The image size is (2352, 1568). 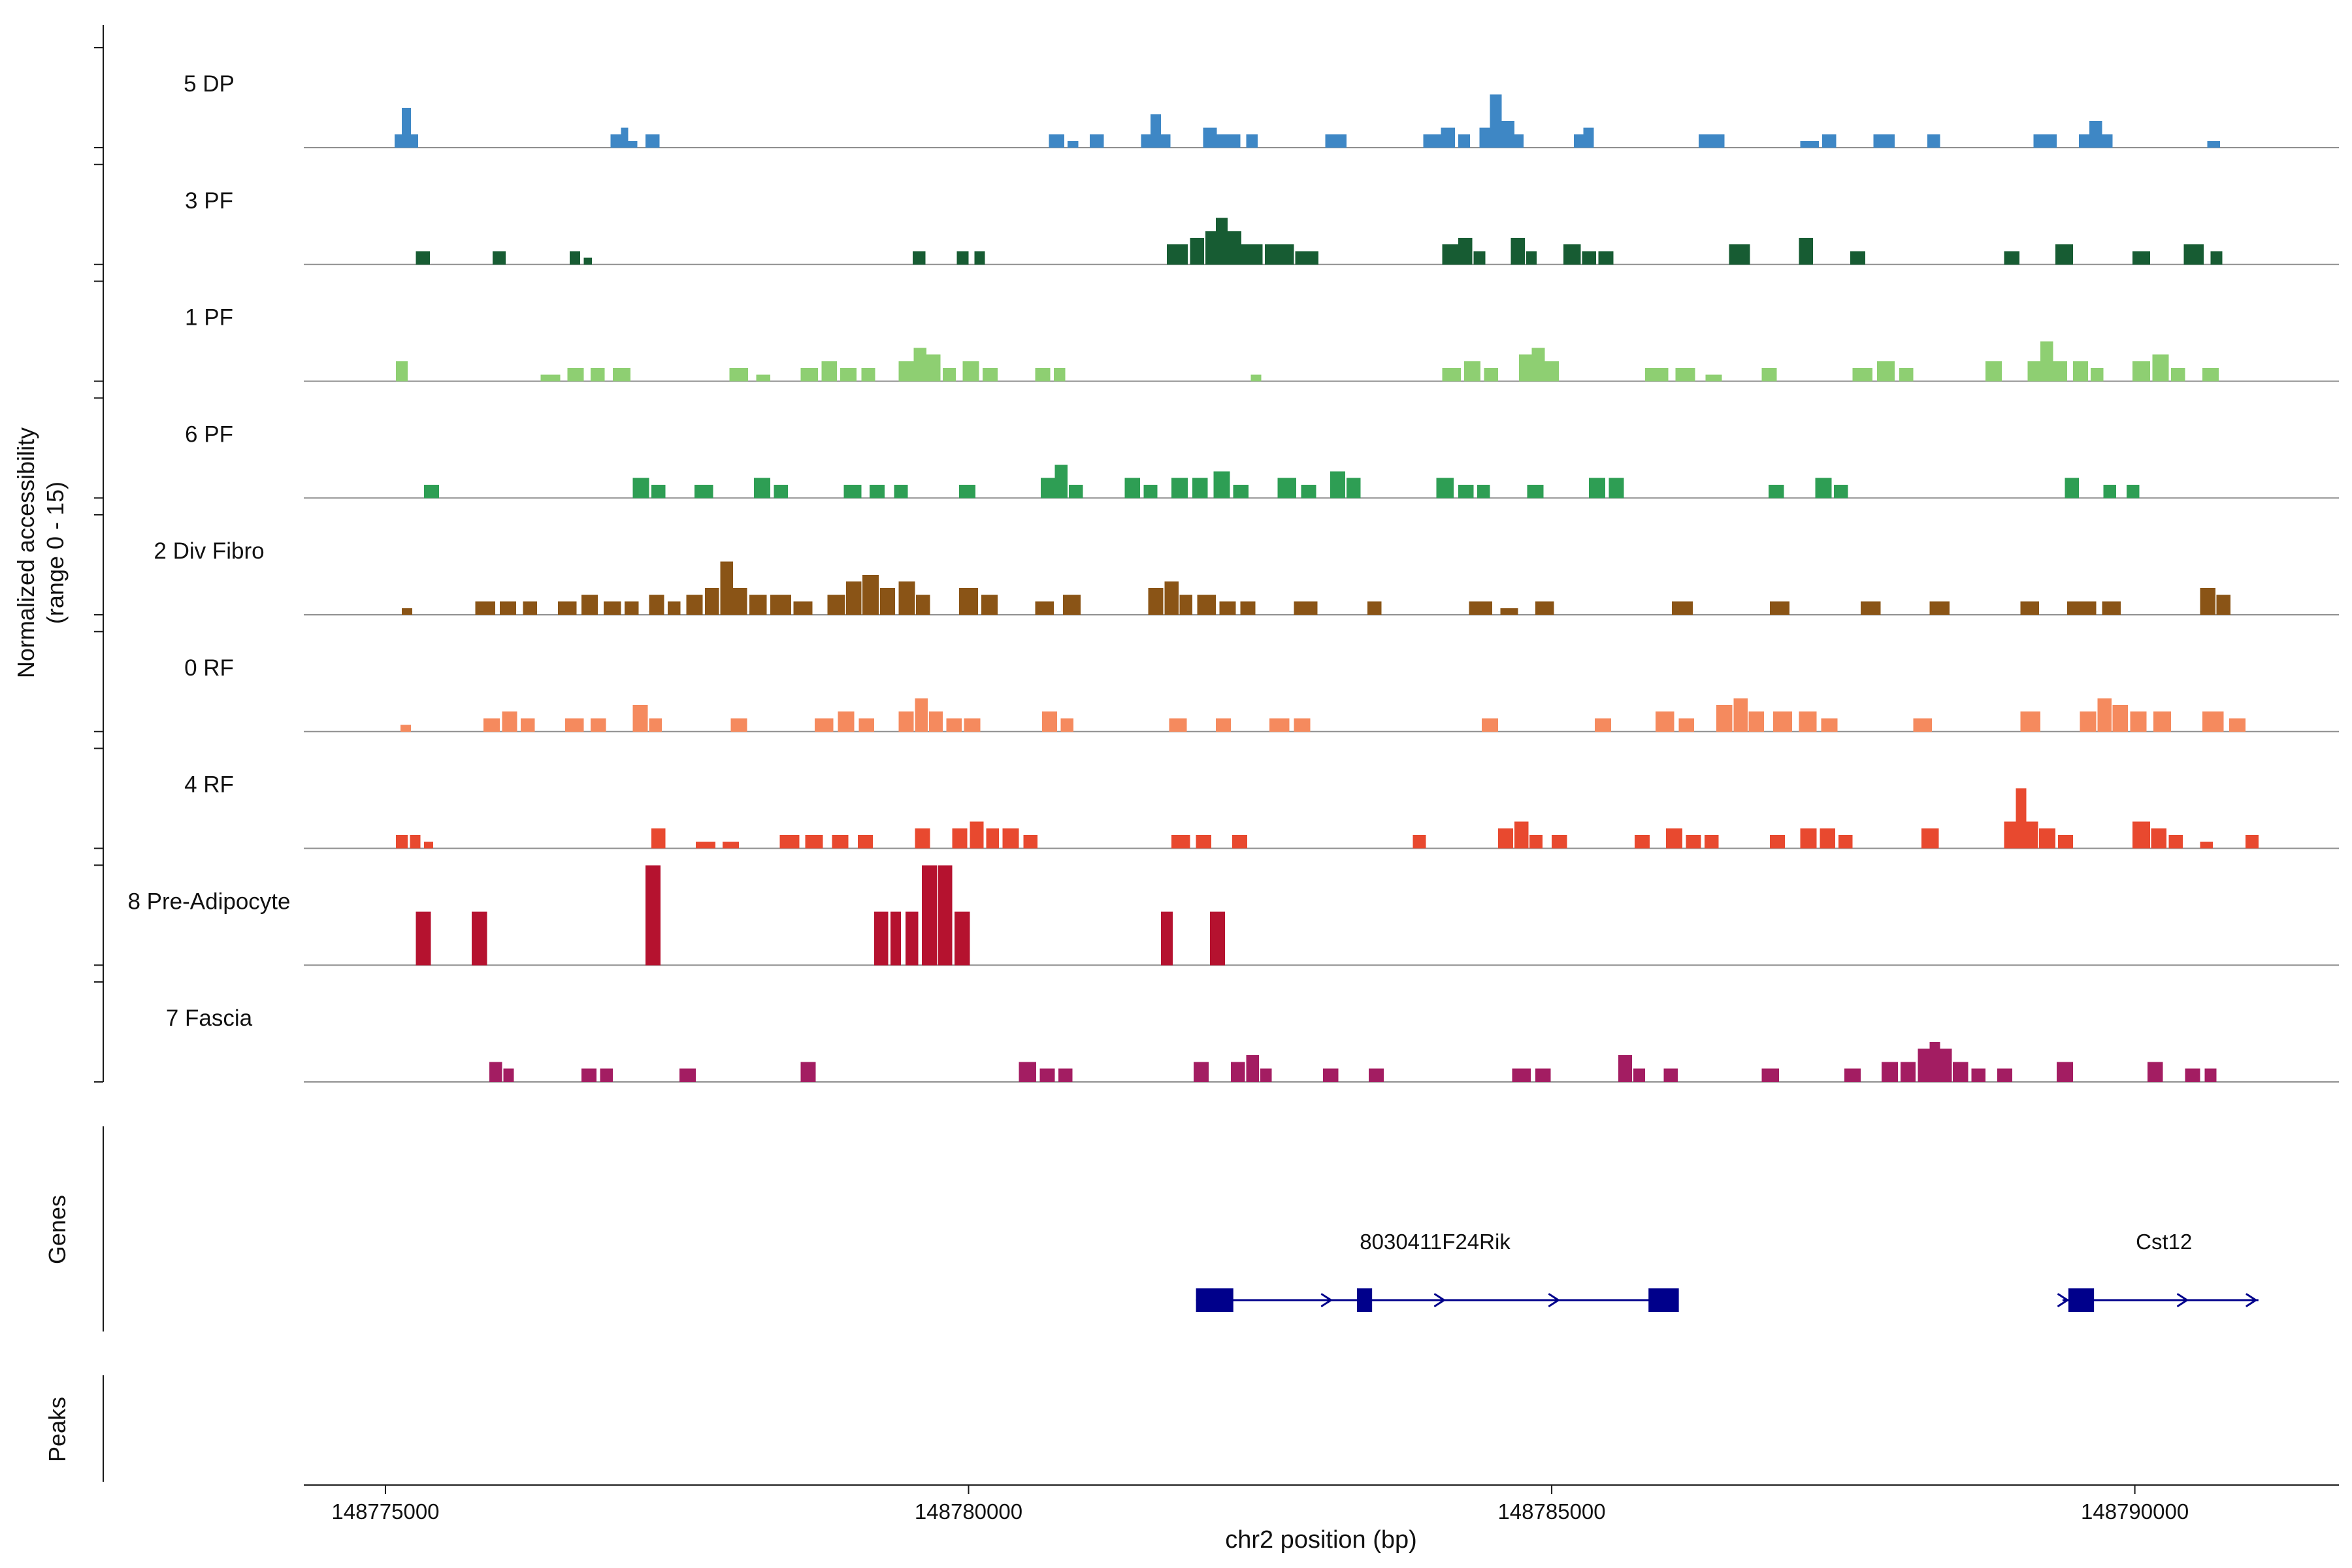 I want to click on track-label: 8 Pre-Adipocyte, so click(x=208, y=901).